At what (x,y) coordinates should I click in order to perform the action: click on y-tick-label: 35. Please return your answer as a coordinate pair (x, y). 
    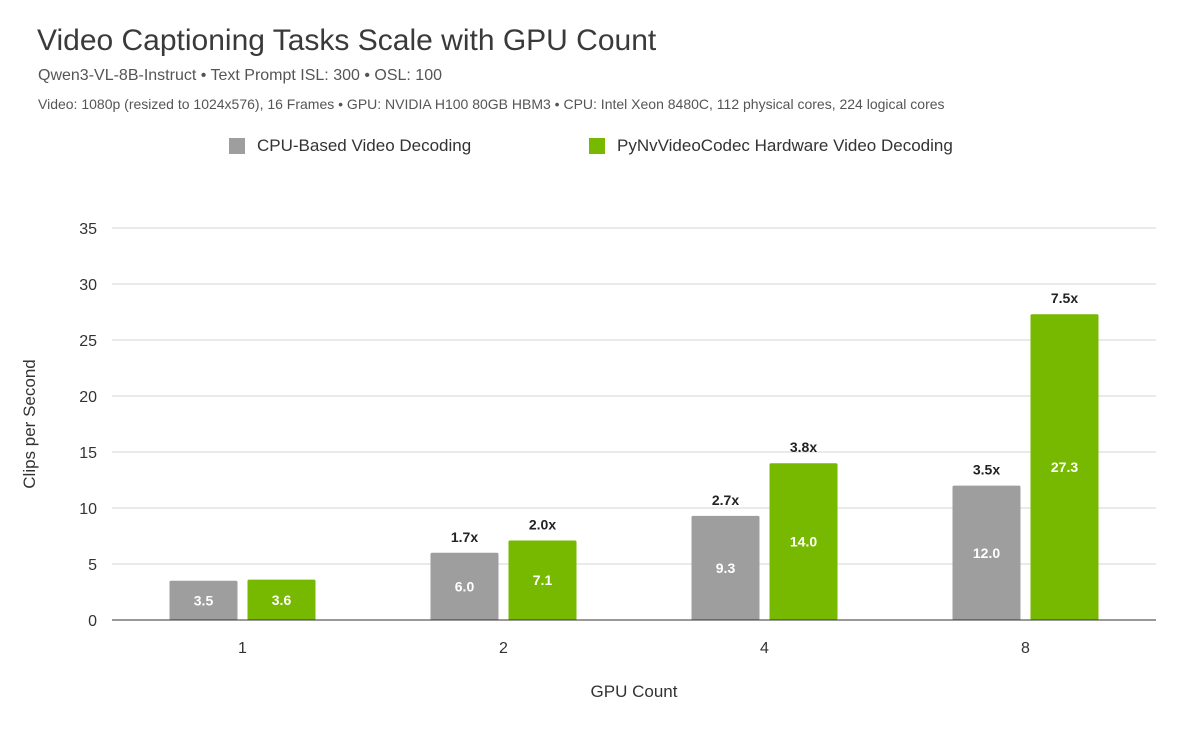
    Looking at the image, I should click on (88, 229).